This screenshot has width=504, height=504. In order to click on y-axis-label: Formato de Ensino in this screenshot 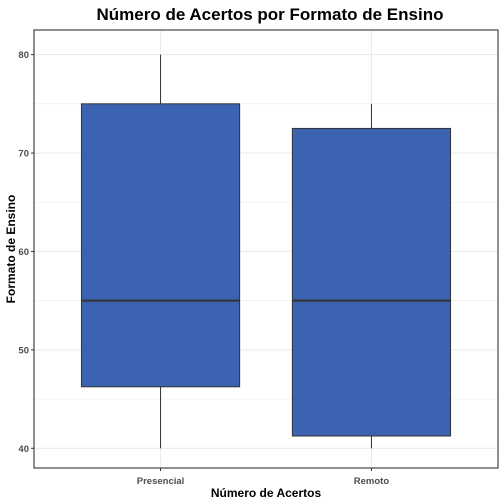, I will do `click(11, 249)`.